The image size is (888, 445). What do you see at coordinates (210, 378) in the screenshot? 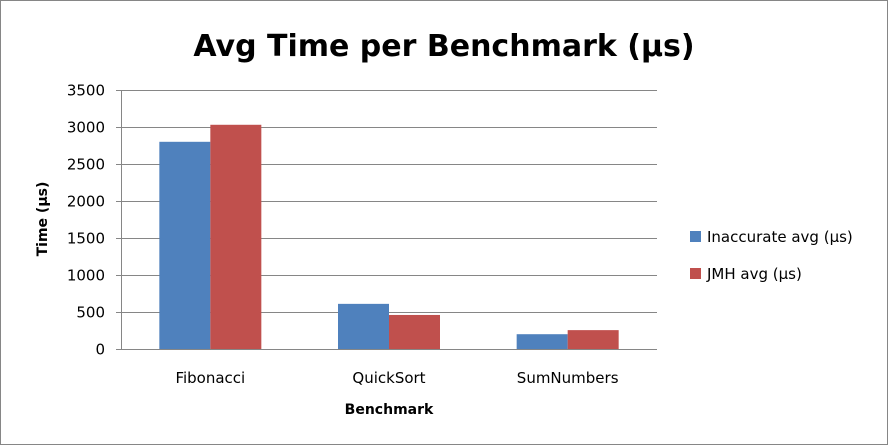
I see `x-tick-label: Fibonacci` at bounding box center [210, 378].